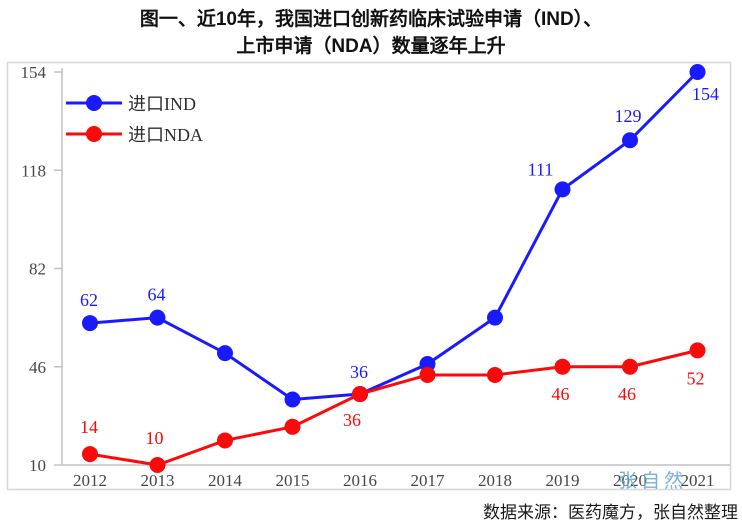 This screenshot has width=742, height=526. Describe the element at coordinates (157, 295) in the screenshot. I see `data-label: 64` at that location.